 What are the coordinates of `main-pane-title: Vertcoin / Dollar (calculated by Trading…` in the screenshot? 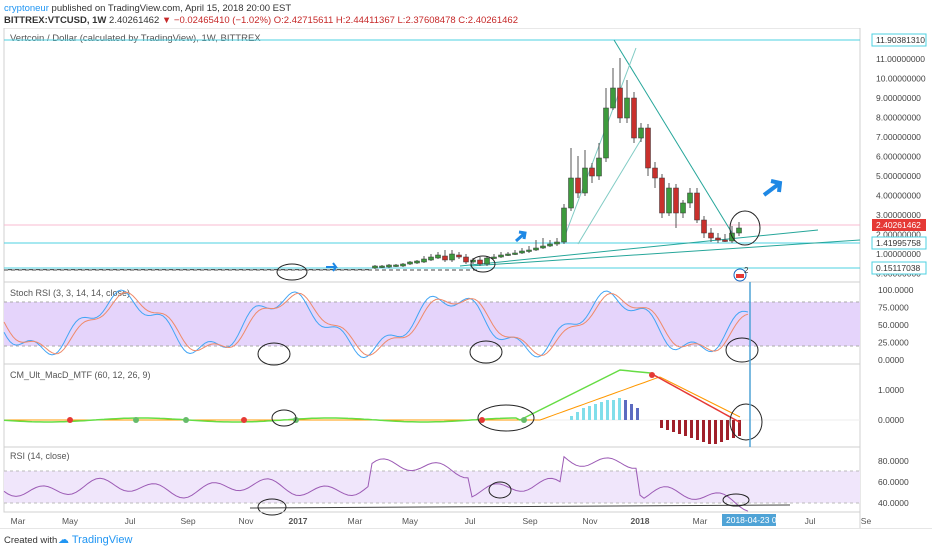 It's located at (135, 38).